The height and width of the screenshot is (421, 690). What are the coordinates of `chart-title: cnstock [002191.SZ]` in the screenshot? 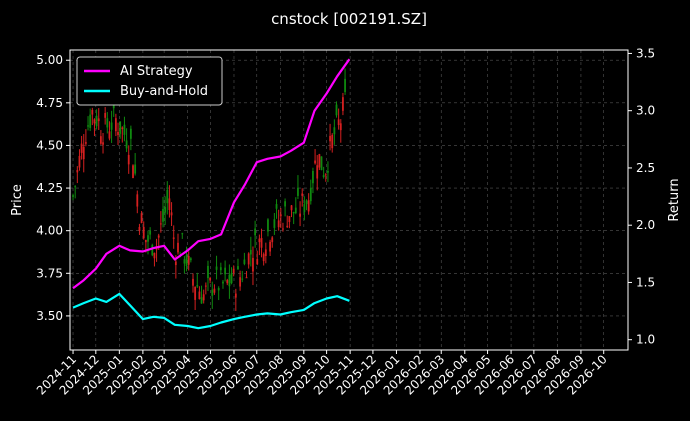 It's located at (349, 19).